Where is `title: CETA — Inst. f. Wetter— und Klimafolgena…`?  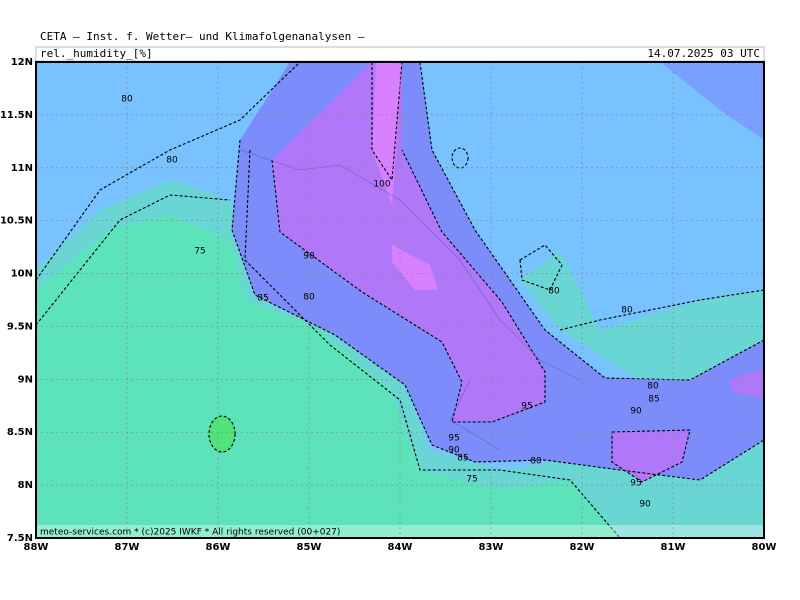
title: CETA — Inst. f. Wetter— und Klimafolgena… is located at coordinates (202, 36).